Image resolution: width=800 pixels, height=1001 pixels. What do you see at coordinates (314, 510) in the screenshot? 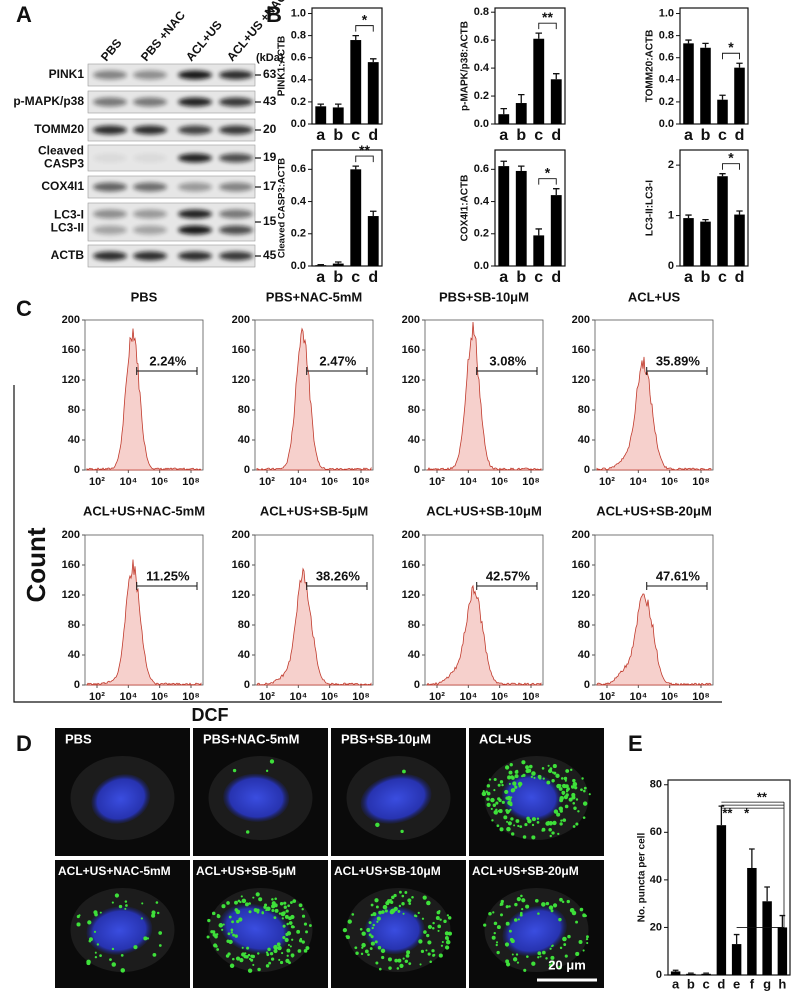
I see `flow-title: ACL+US+SB-5μM` at bounding box center [314, 510].